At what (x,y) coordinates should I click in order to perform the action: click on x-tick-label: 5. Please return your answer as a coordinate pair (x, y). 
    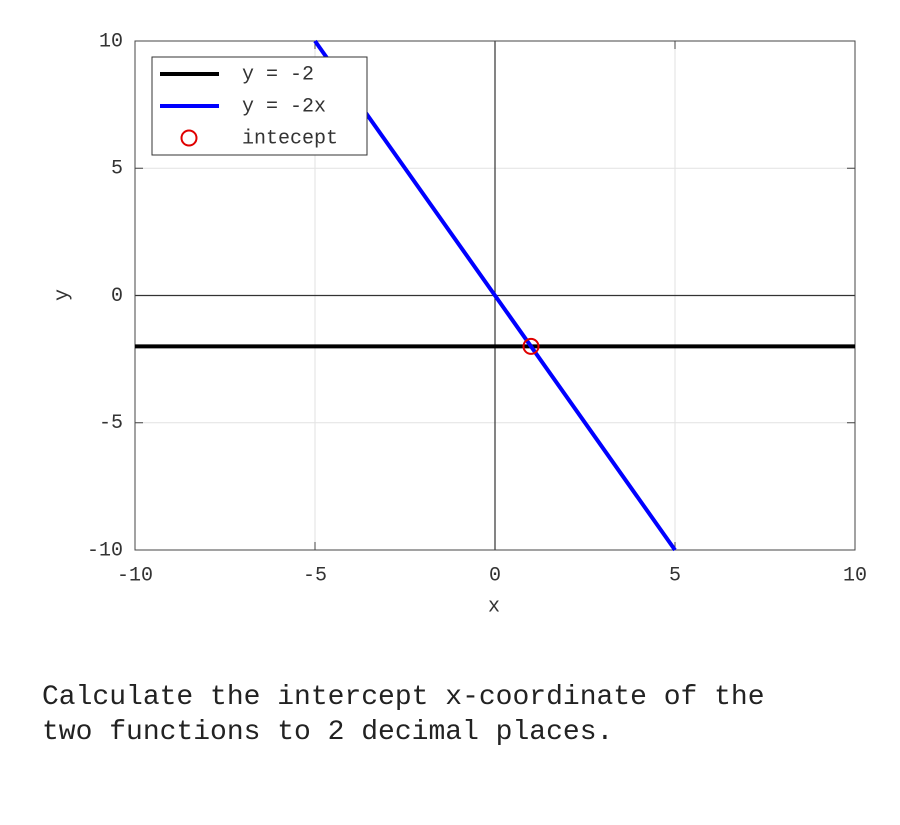
    Looking at the image, I should click on (675, 575).